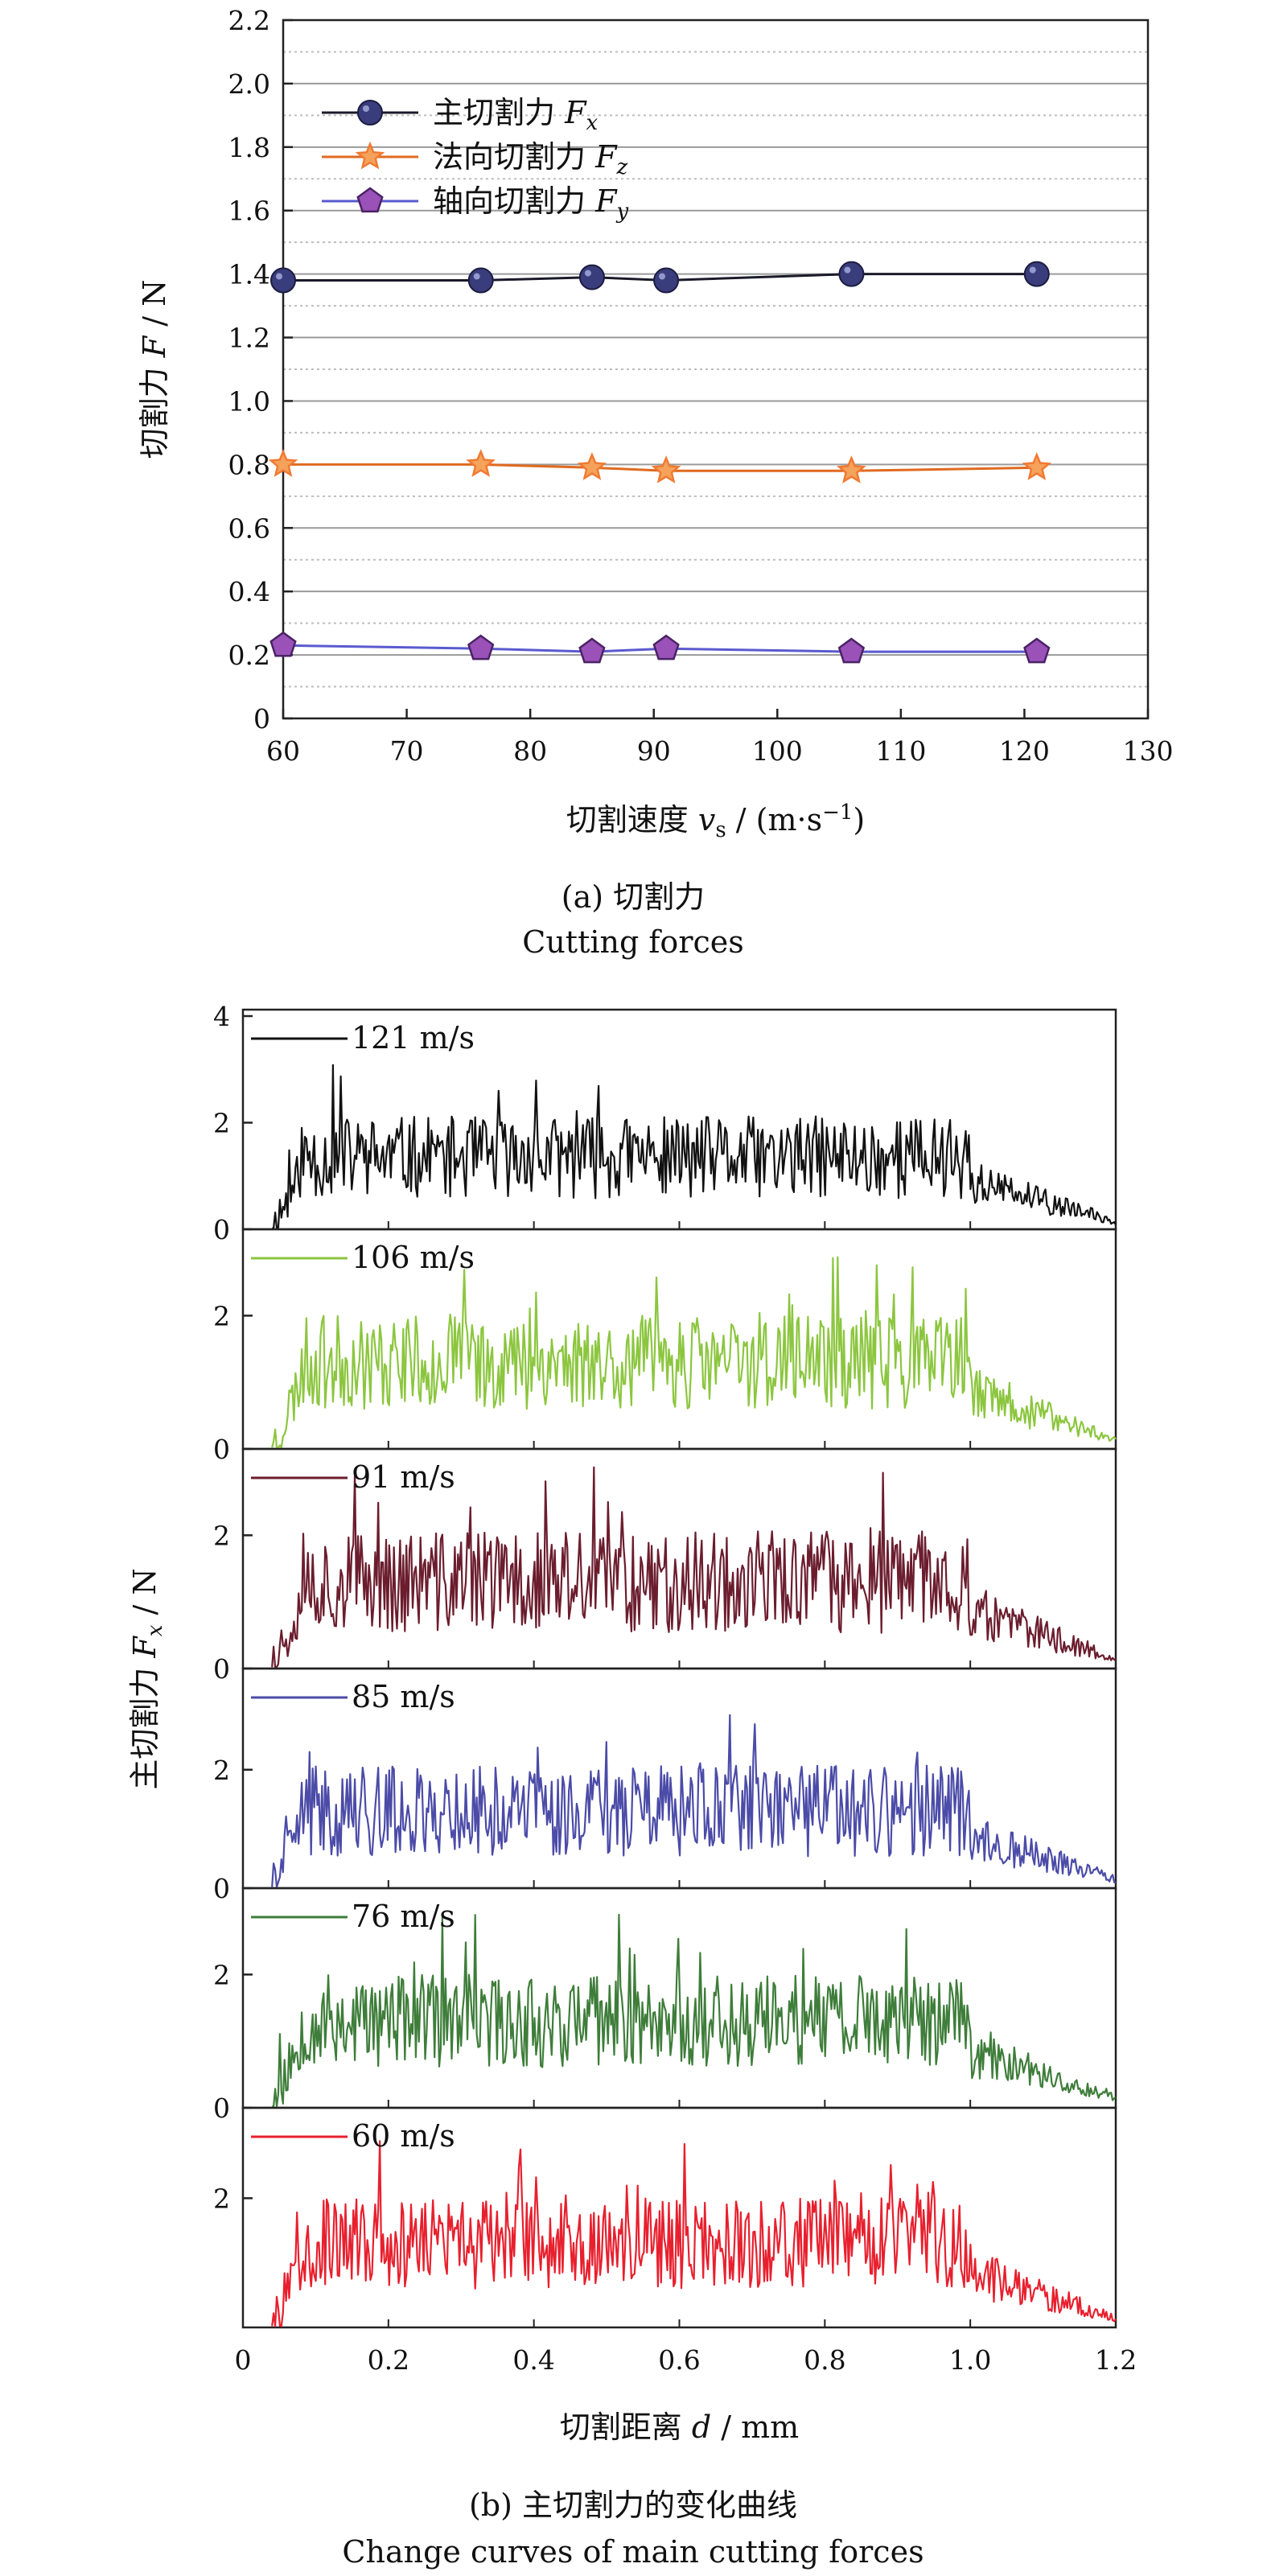 This screenshot has height=2576, width=1267. What do you see at coordinates (633, 2552) in the screenshot?
I see `caption-b-en: Change curves of main cutting forces` at bounding box center [633, 2552].